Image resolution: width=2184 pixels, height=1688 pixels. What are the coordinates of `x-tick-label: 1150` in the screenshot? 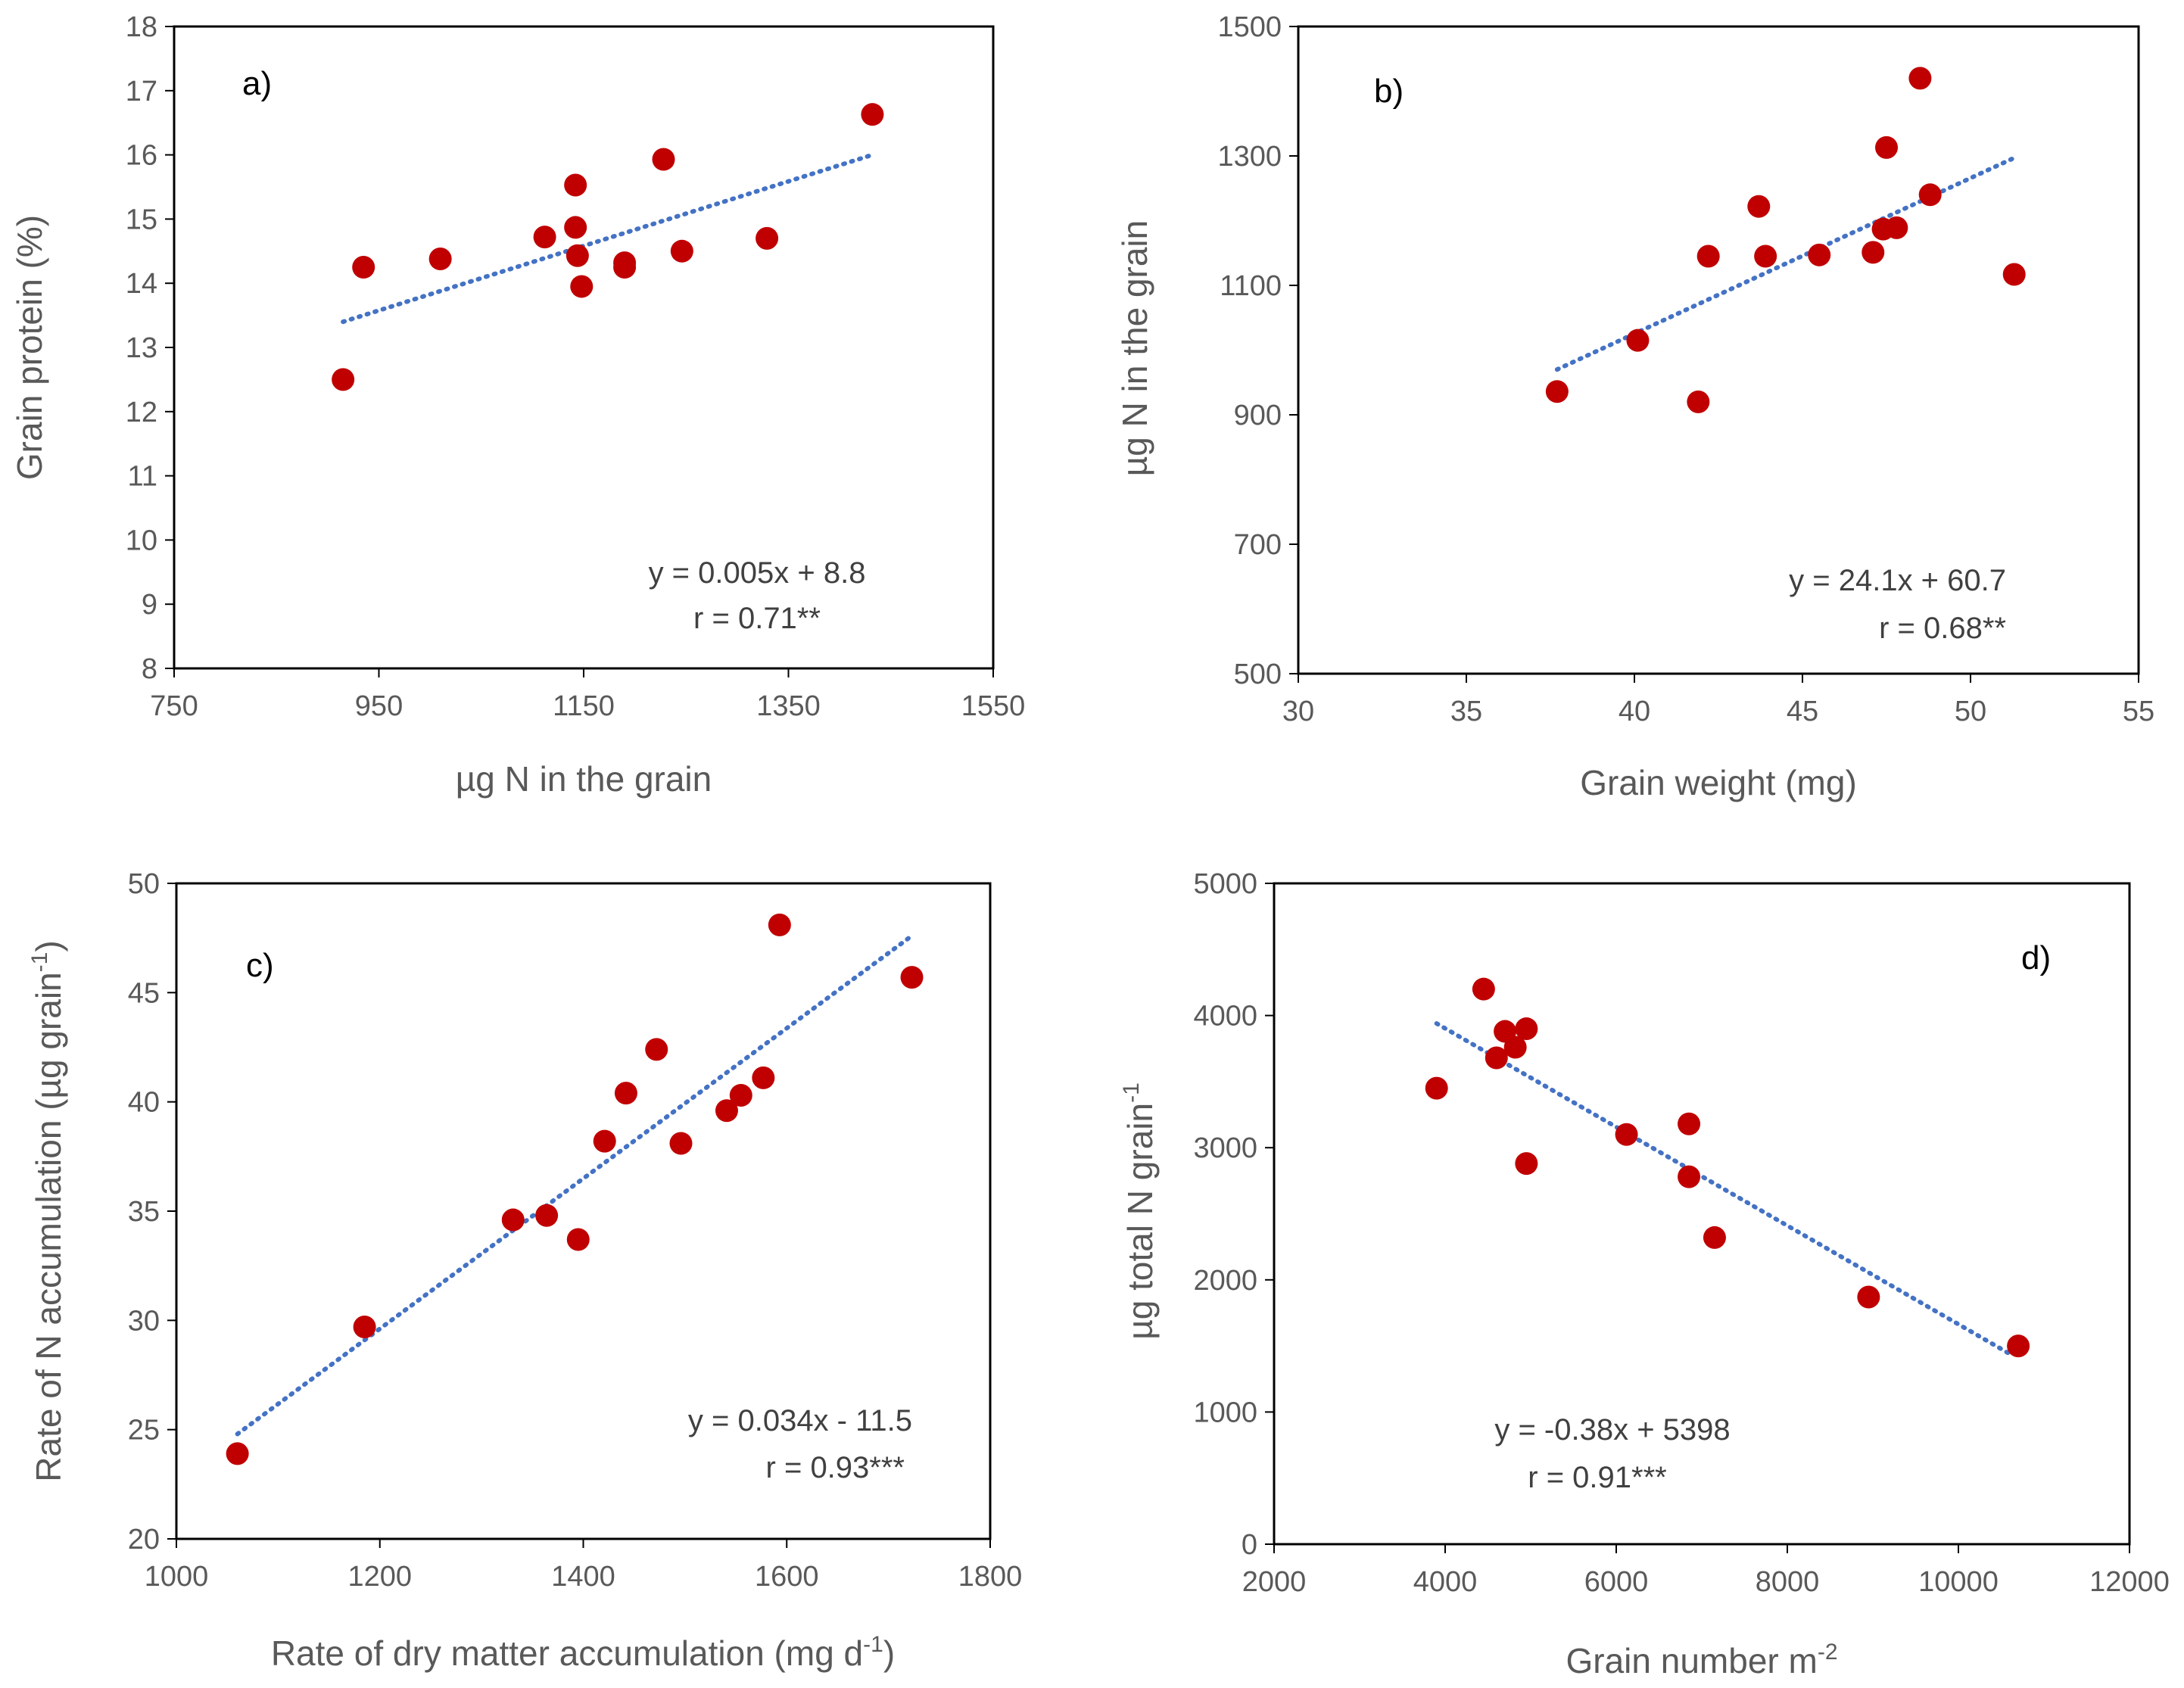 It's located at (584, 706).